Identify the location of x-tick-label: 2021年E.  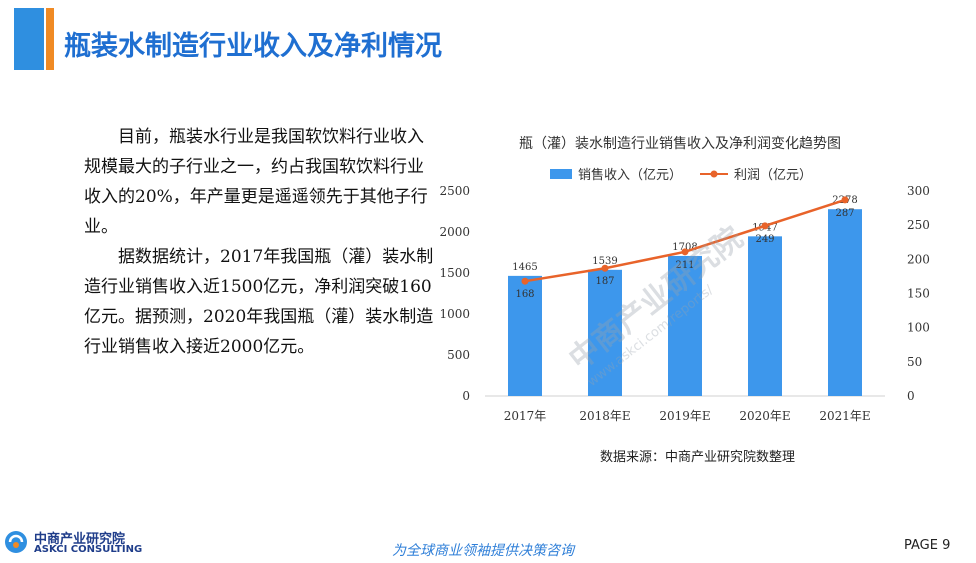
(844, 416).